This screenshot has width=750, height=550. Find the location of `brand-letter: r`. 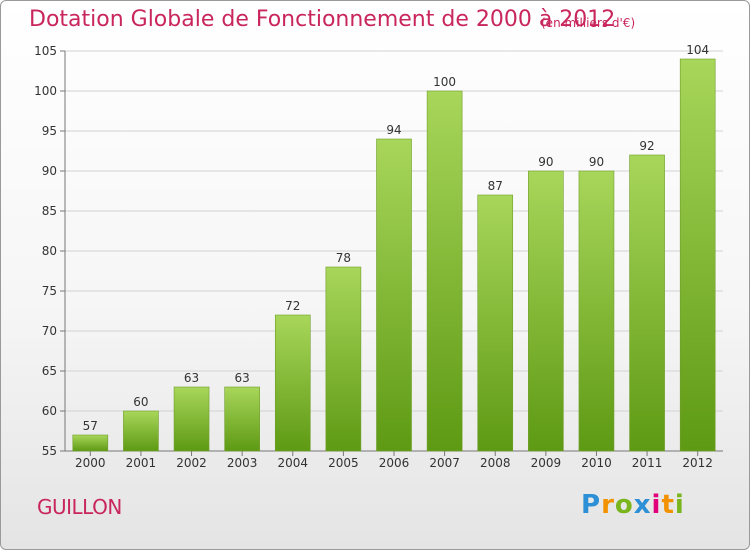

brand-letter: r is located at coordinates (608, 505).